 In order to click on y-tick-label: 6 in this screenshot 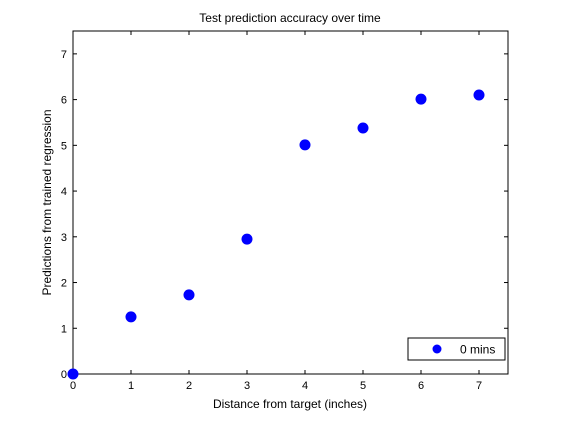, I will do `click(64, 101)`.